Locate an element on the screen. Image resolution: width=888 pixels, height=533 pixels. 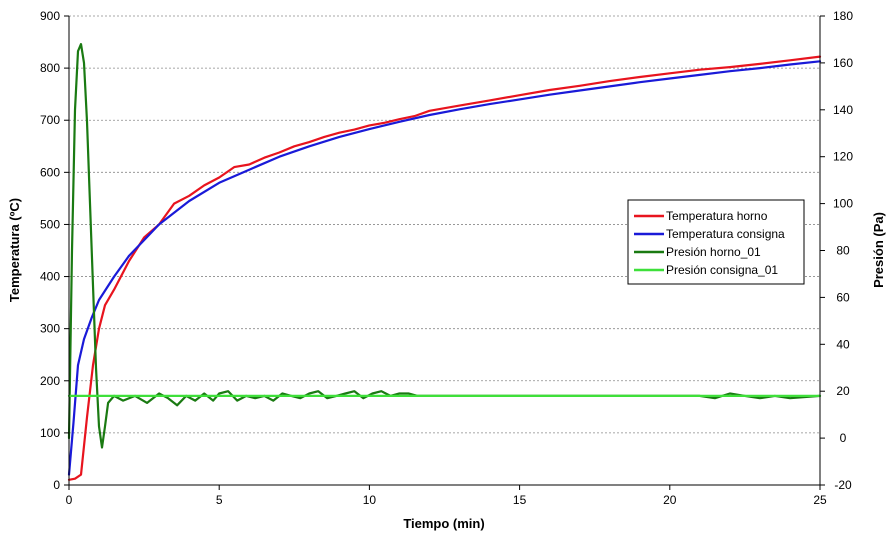
y-right-tick-label: 100 is located at coordinates (843, 204).